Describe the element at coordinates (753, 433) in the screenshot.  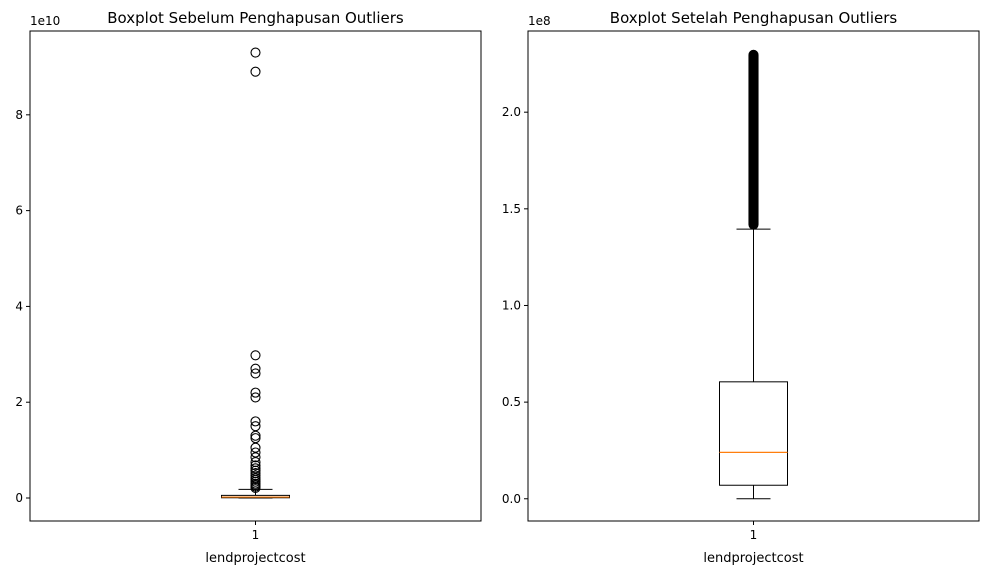
I see `iqr-box` at that location.